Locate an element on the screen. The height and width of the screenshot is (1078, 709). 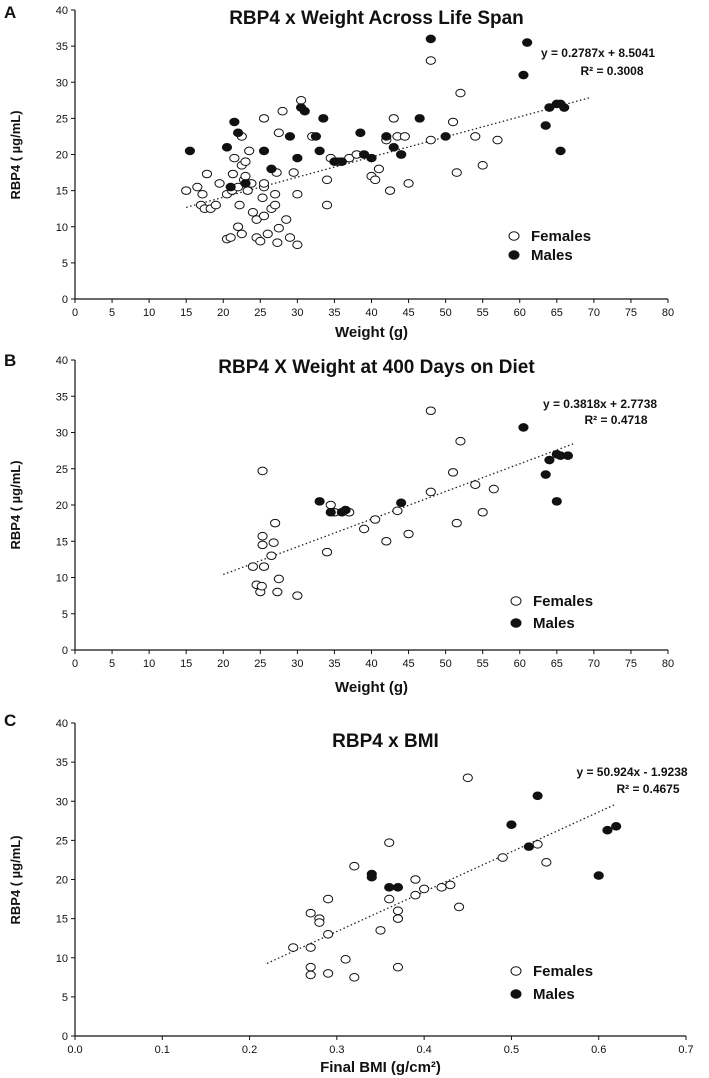
chart-title: RBP4 x BMI is located at coordinates (385, 741).